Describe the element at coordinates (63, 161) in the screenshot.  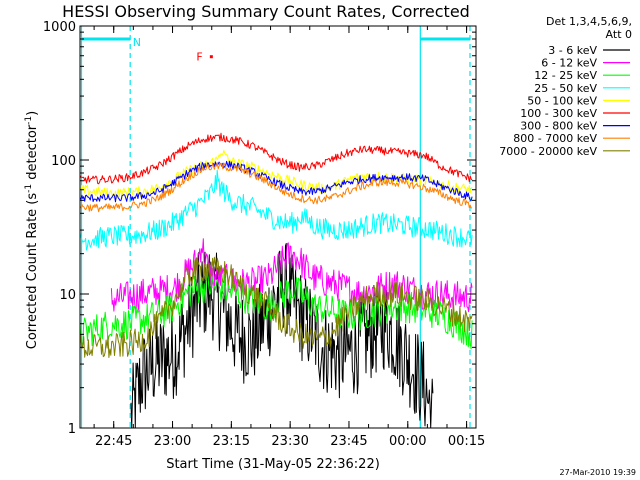
I see `y-tick-label: 100` at that location.